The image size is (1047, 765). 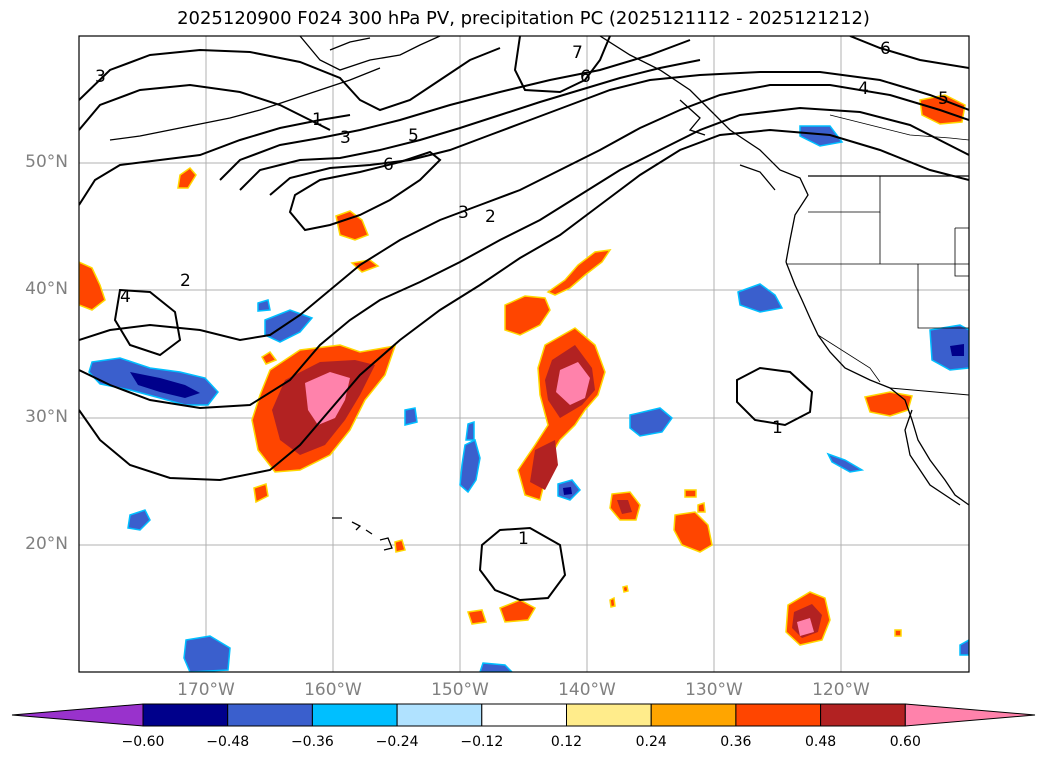 I want to click on lon-label-140w: 140°W, so click(x=587, y=690).